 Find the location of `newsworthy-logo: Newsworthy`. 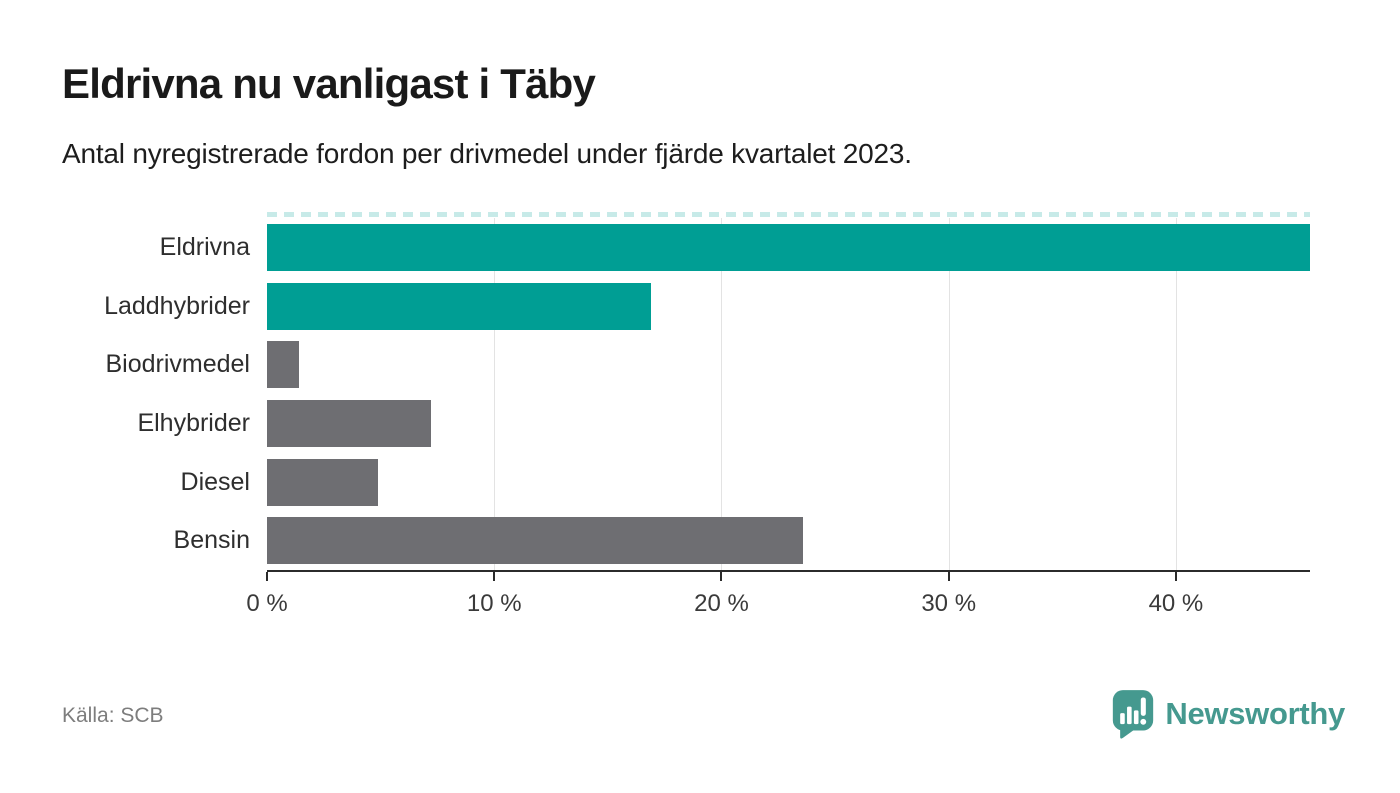

newsworthy-logo: Newsworthy is located at coordinates (1228, 714).